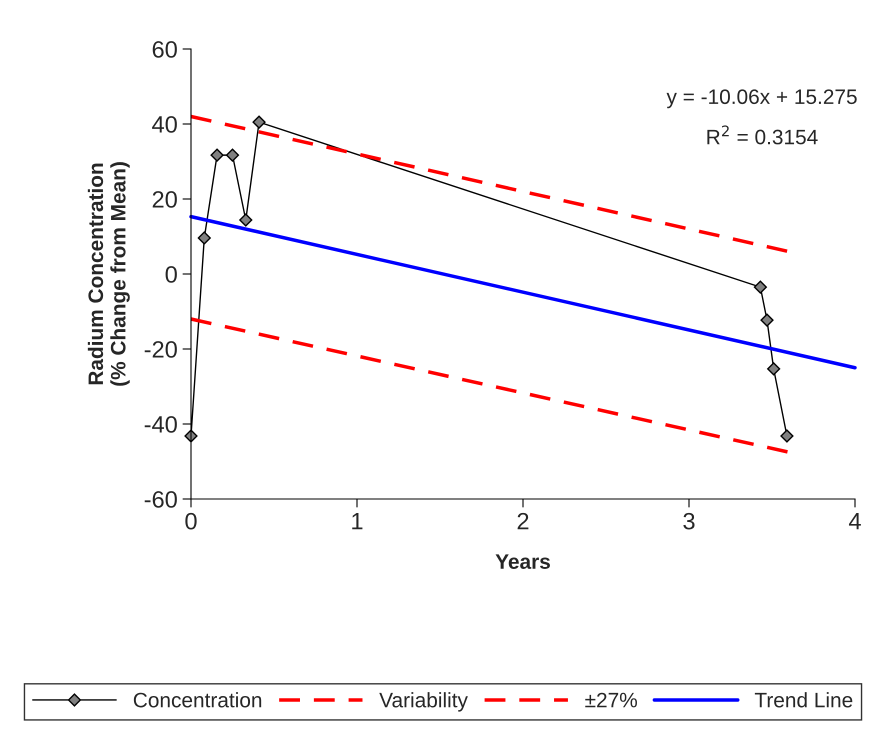 Image resolution: width=886 pixels, height=734 pixels. I want to click on x-tick-label: 3, so click(689, 521).